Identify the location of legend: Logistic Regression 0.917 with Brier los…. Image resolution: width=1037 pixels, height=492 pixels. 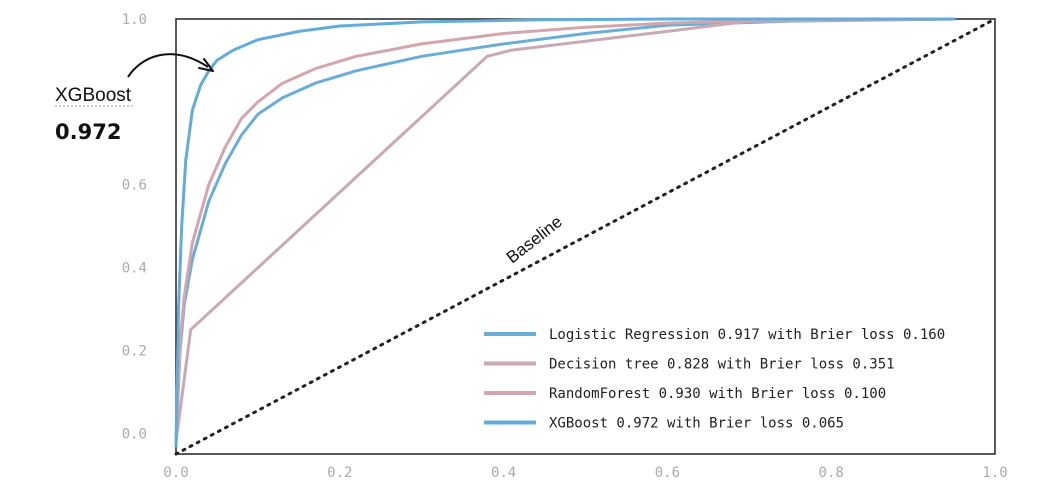
(714, 379).